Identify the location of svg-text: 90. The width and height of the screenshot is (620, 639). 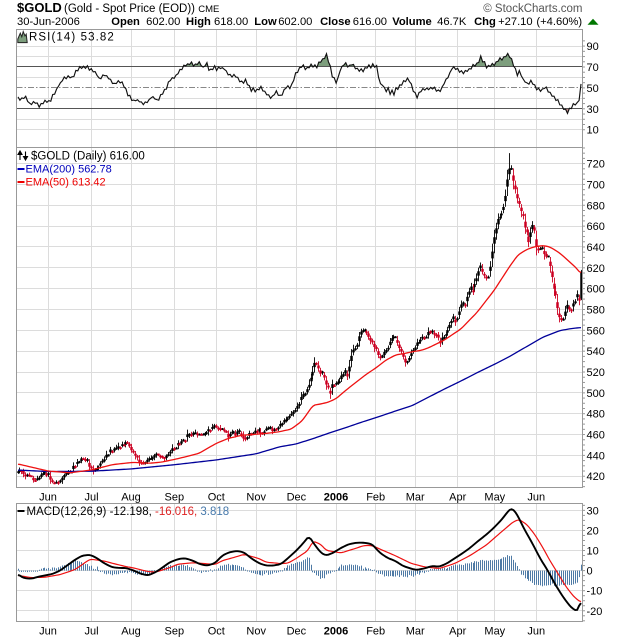
(593, 47).